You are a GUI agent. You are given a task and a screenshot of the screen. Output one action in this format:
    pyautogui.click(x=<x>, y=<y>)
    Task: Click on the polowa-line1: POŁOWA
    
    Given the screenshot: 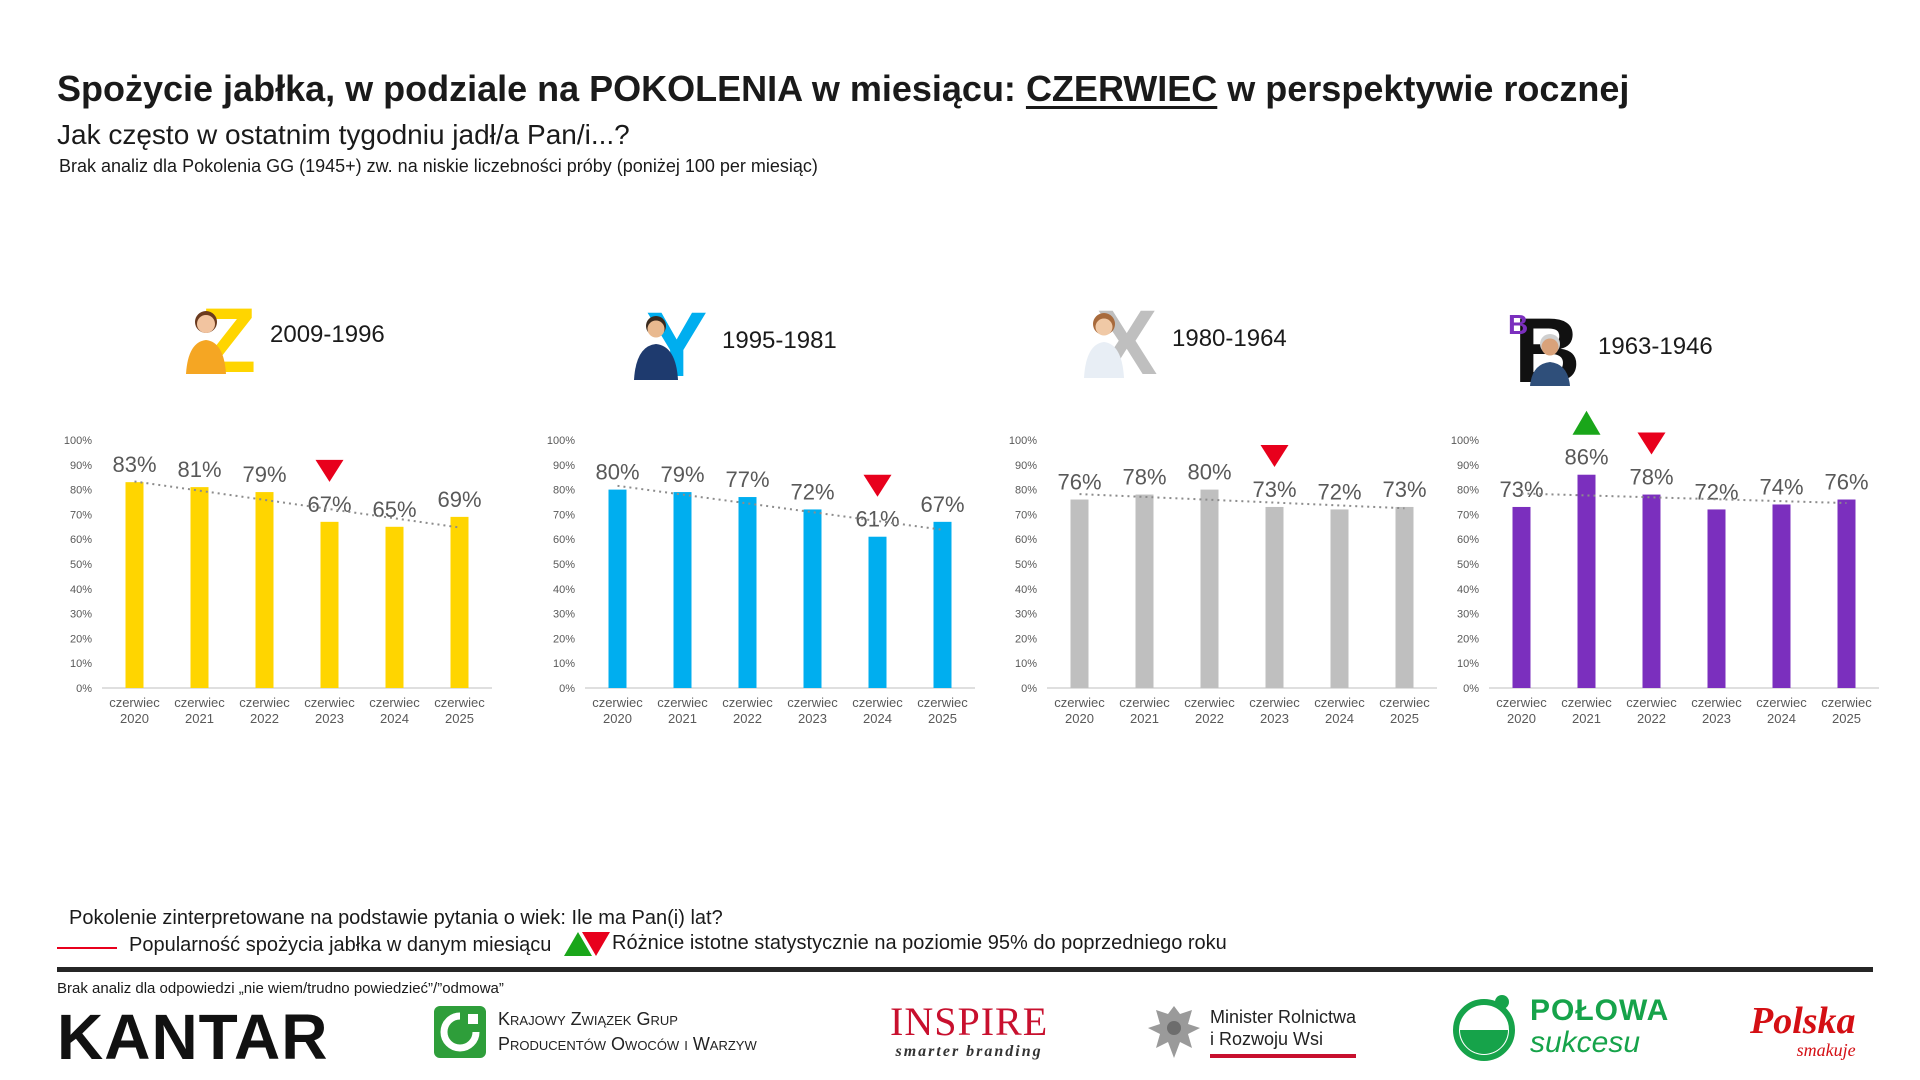 What is the action you would take?
    pyautogui.click(x=1600, y=1010)
    